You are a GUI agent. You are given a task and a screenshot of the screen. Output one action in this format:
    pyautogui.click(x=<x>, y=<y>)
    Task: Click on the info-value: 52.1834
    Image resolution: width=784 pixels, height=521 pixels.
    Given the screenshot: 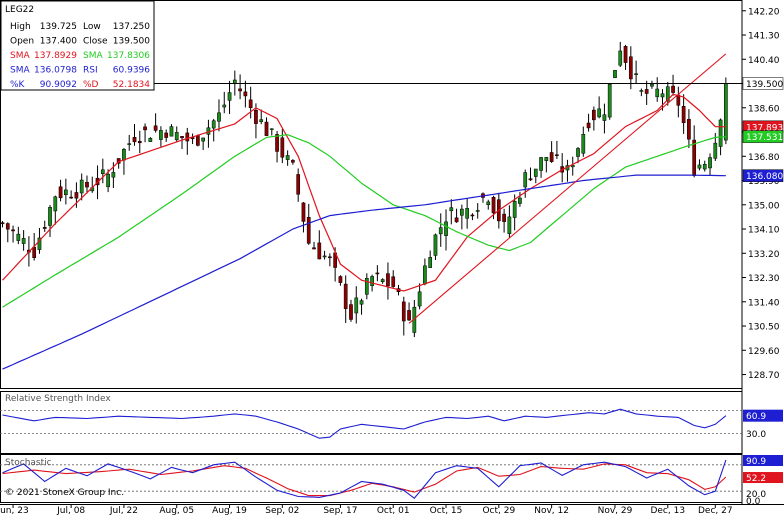 What is the action you would take?
    pyautogui.click(x=131, y=85)
    